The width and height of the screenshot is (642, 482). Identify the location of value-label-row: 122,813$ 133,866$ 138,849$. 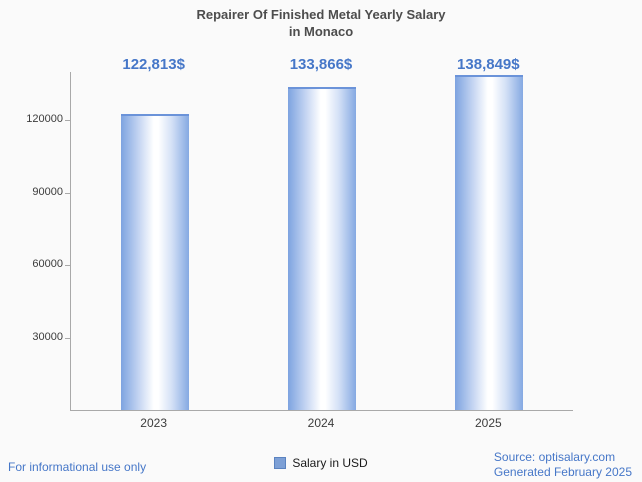
(320, 65).